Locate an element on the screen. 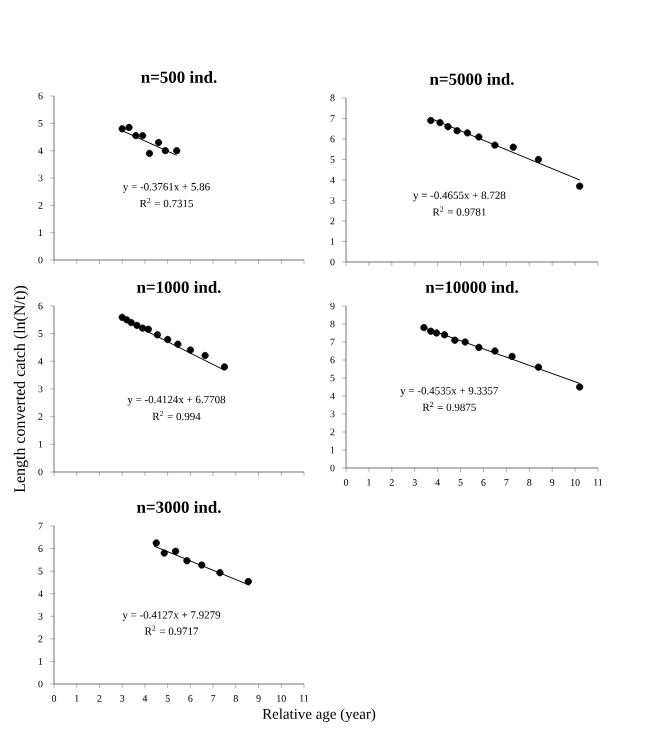 The height and width of the screenshot is (734, 648). chart-title: n=10000 ind. is located at coordinates (471, 287).